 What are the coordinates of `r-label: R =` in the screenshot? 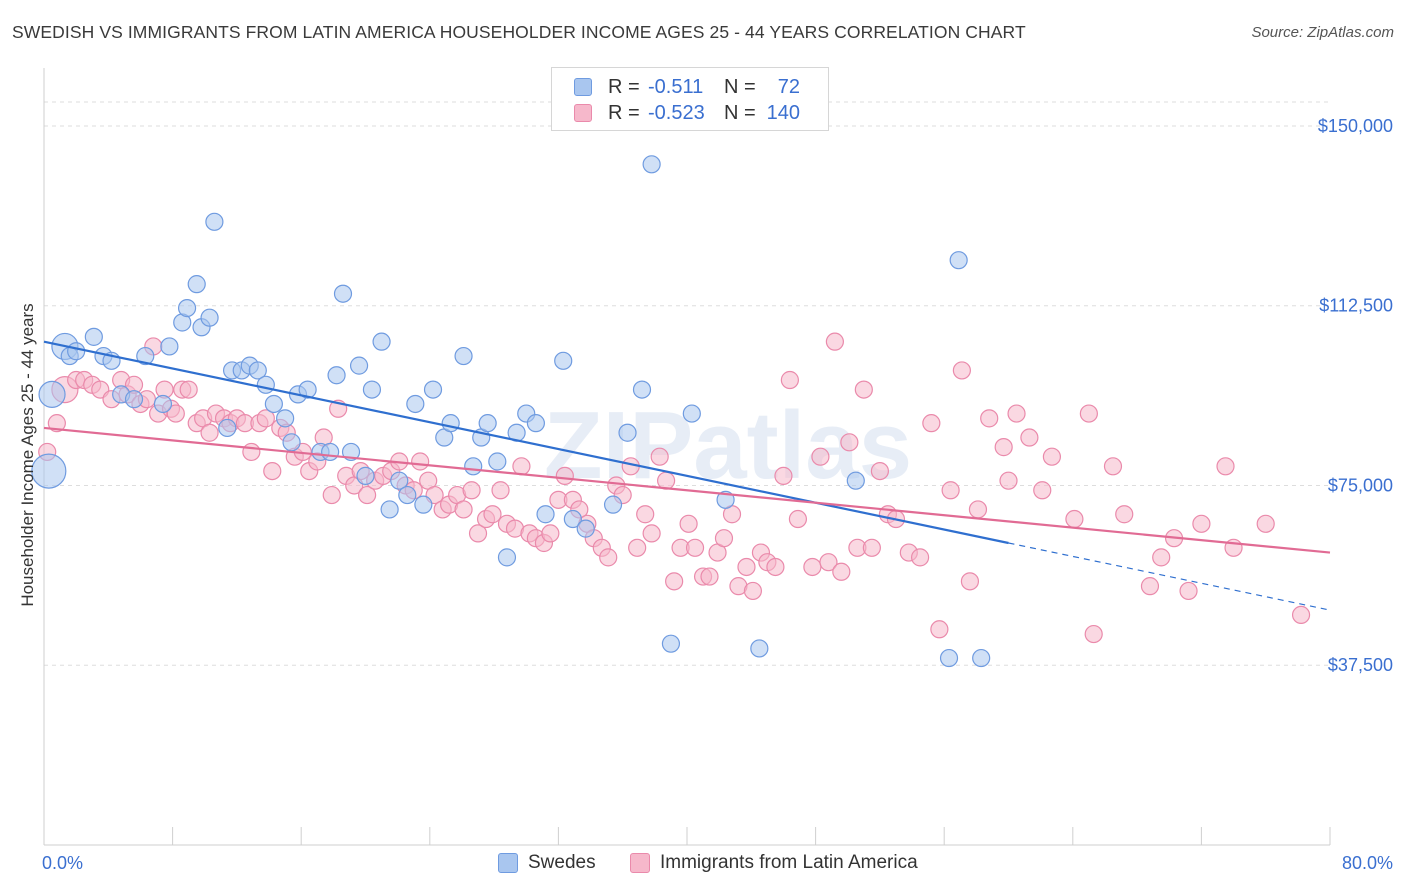 It's located at (624, 112).